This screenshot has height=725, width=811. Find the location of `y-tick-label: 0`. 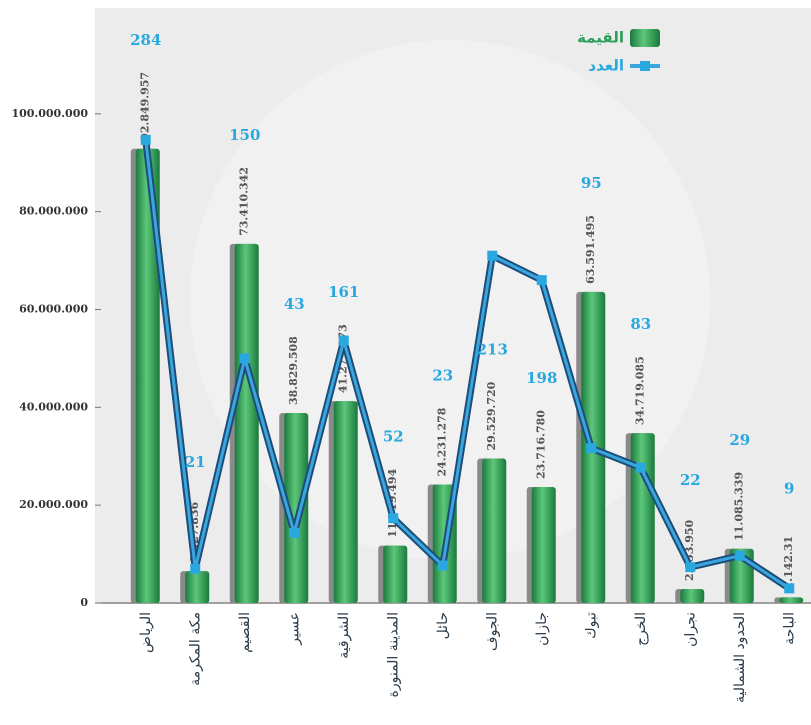

y-tick-label: 0 is located at coordinates (84, 602).